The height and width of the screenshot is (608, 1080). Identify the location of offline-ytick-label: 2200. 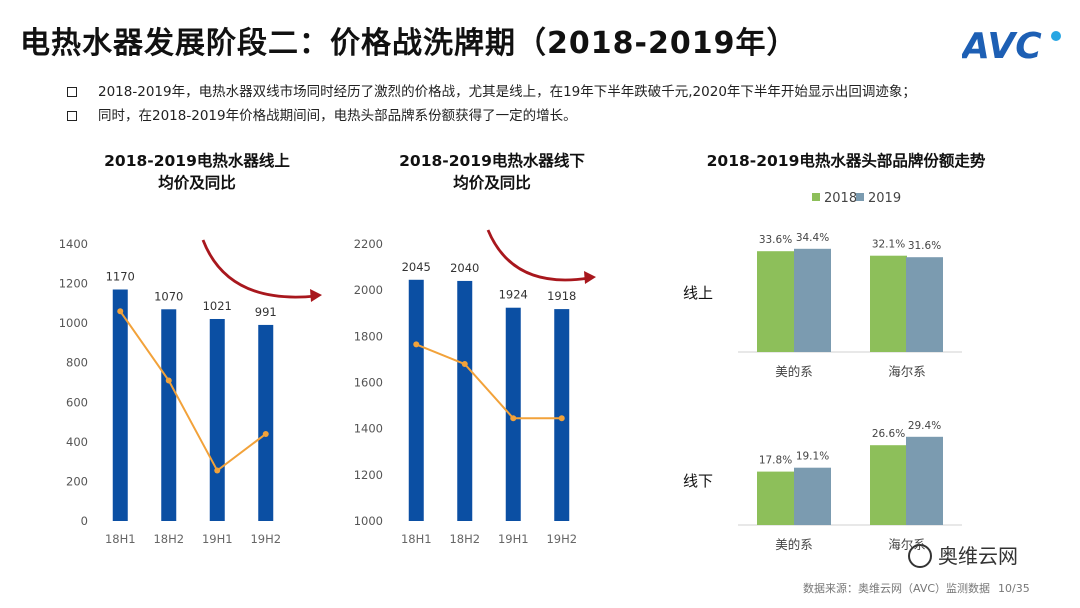
(368, 244).